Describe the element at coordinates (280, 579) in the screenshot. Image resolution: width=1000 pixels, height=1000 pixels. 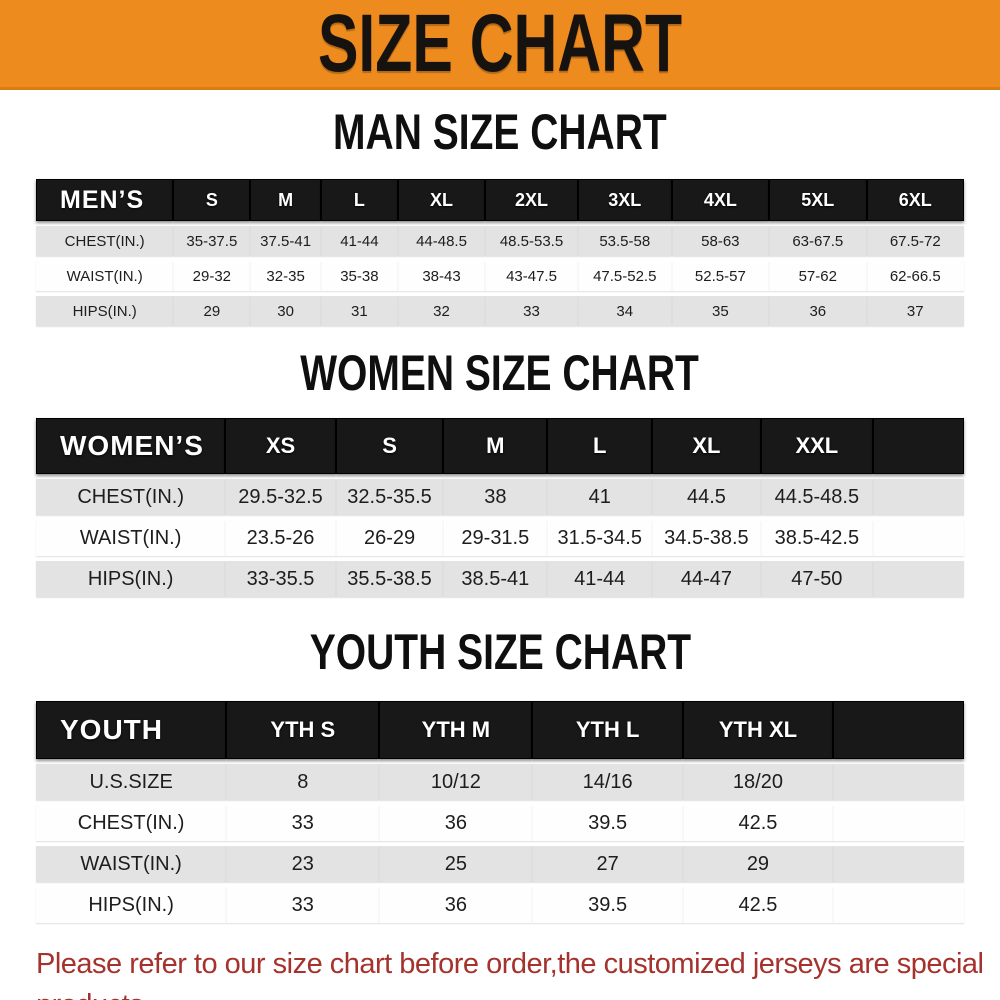
I see `size-value-cell: 33-35.5` at that location.